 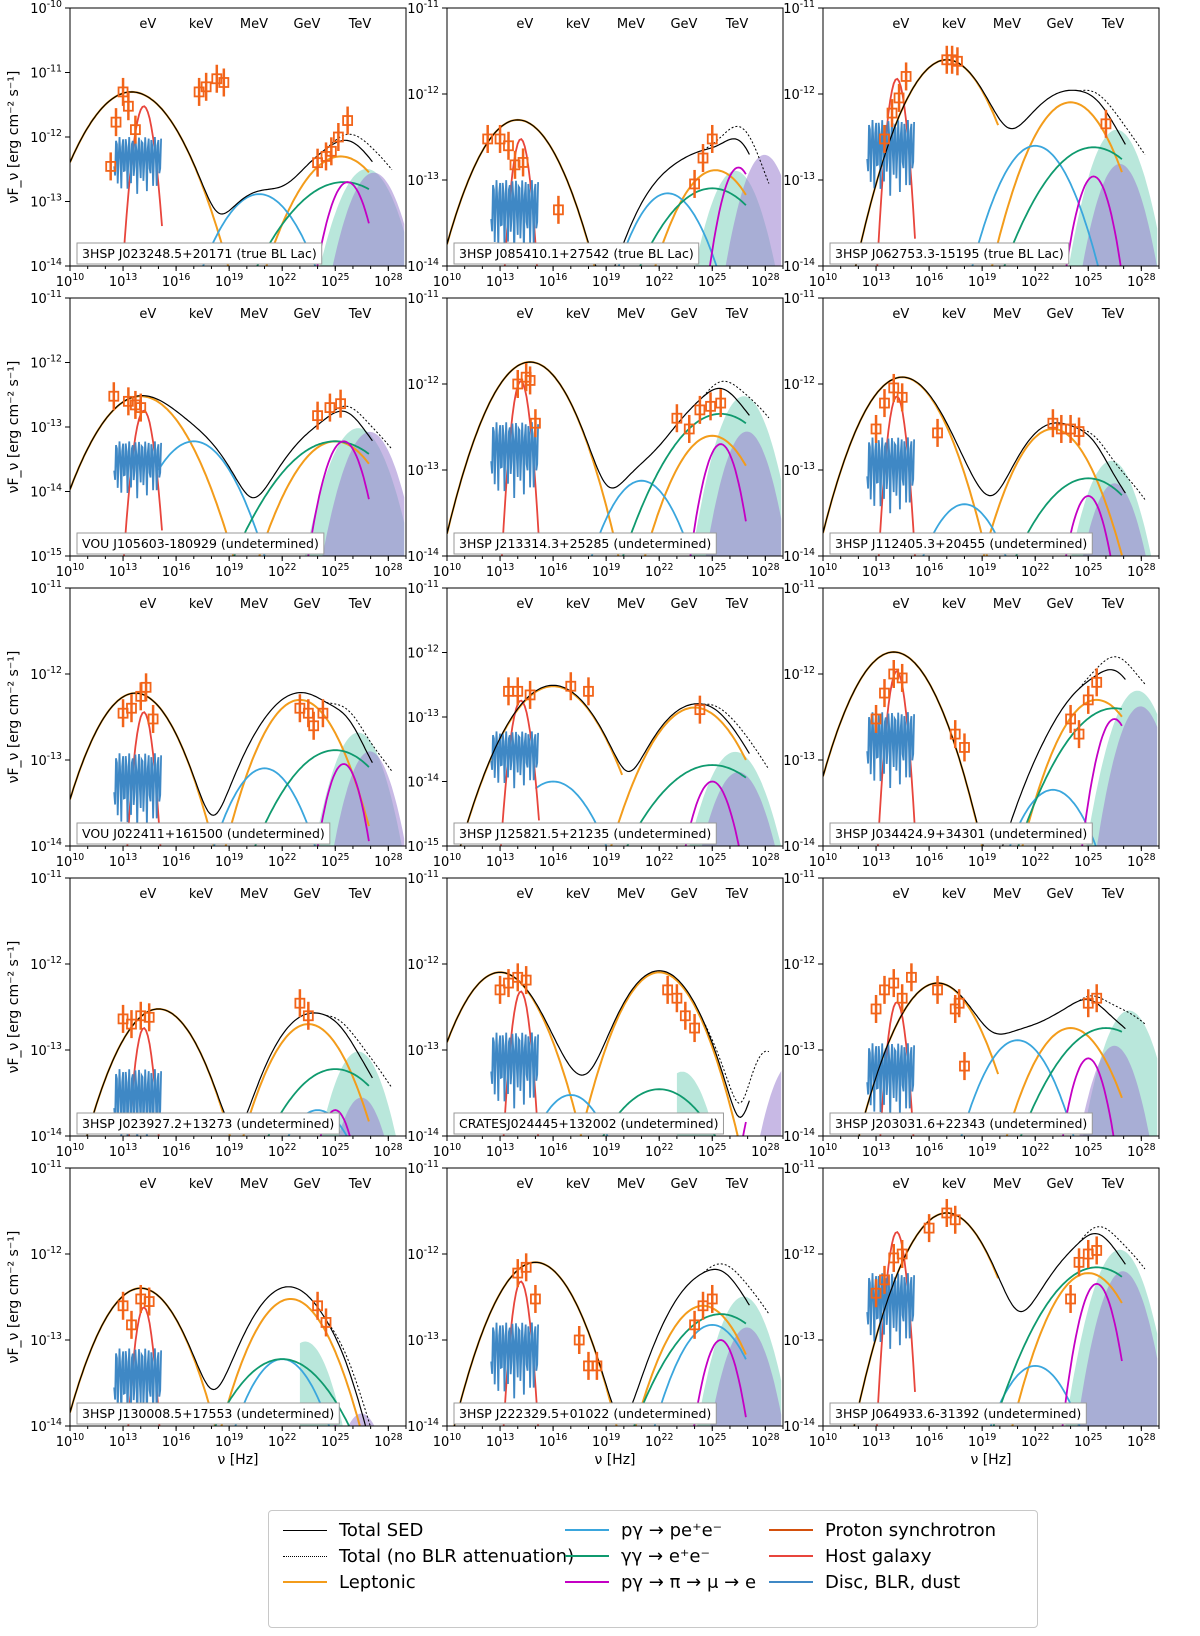 I want to click on source-label: 3HSP J064933.6-31392 (undetermined), so click(x=958, y=1413).